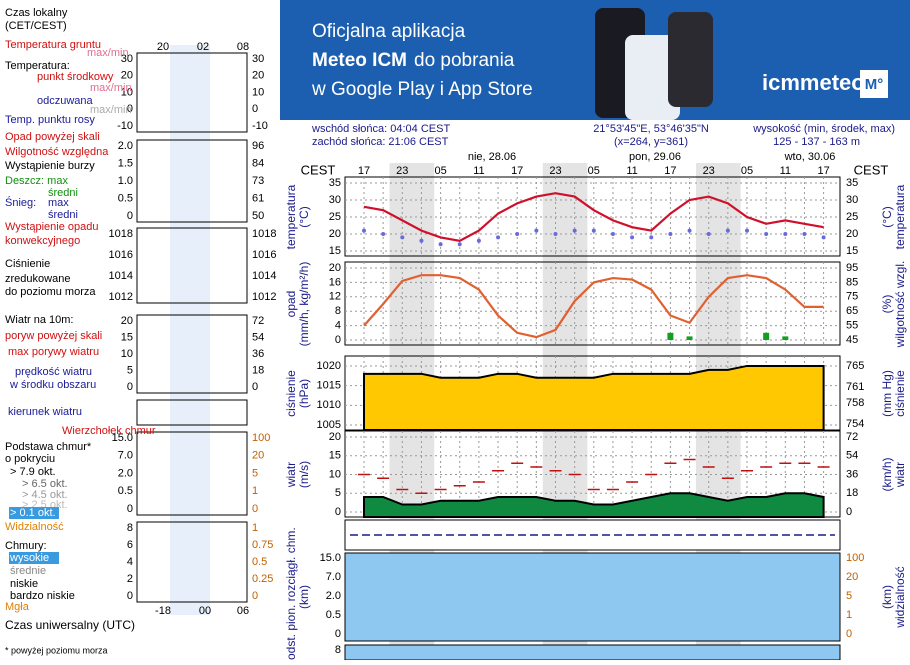 The height and width of the screenshot is (665, 910). I want to click on y-tick-label: 1015, so click(329, 386).